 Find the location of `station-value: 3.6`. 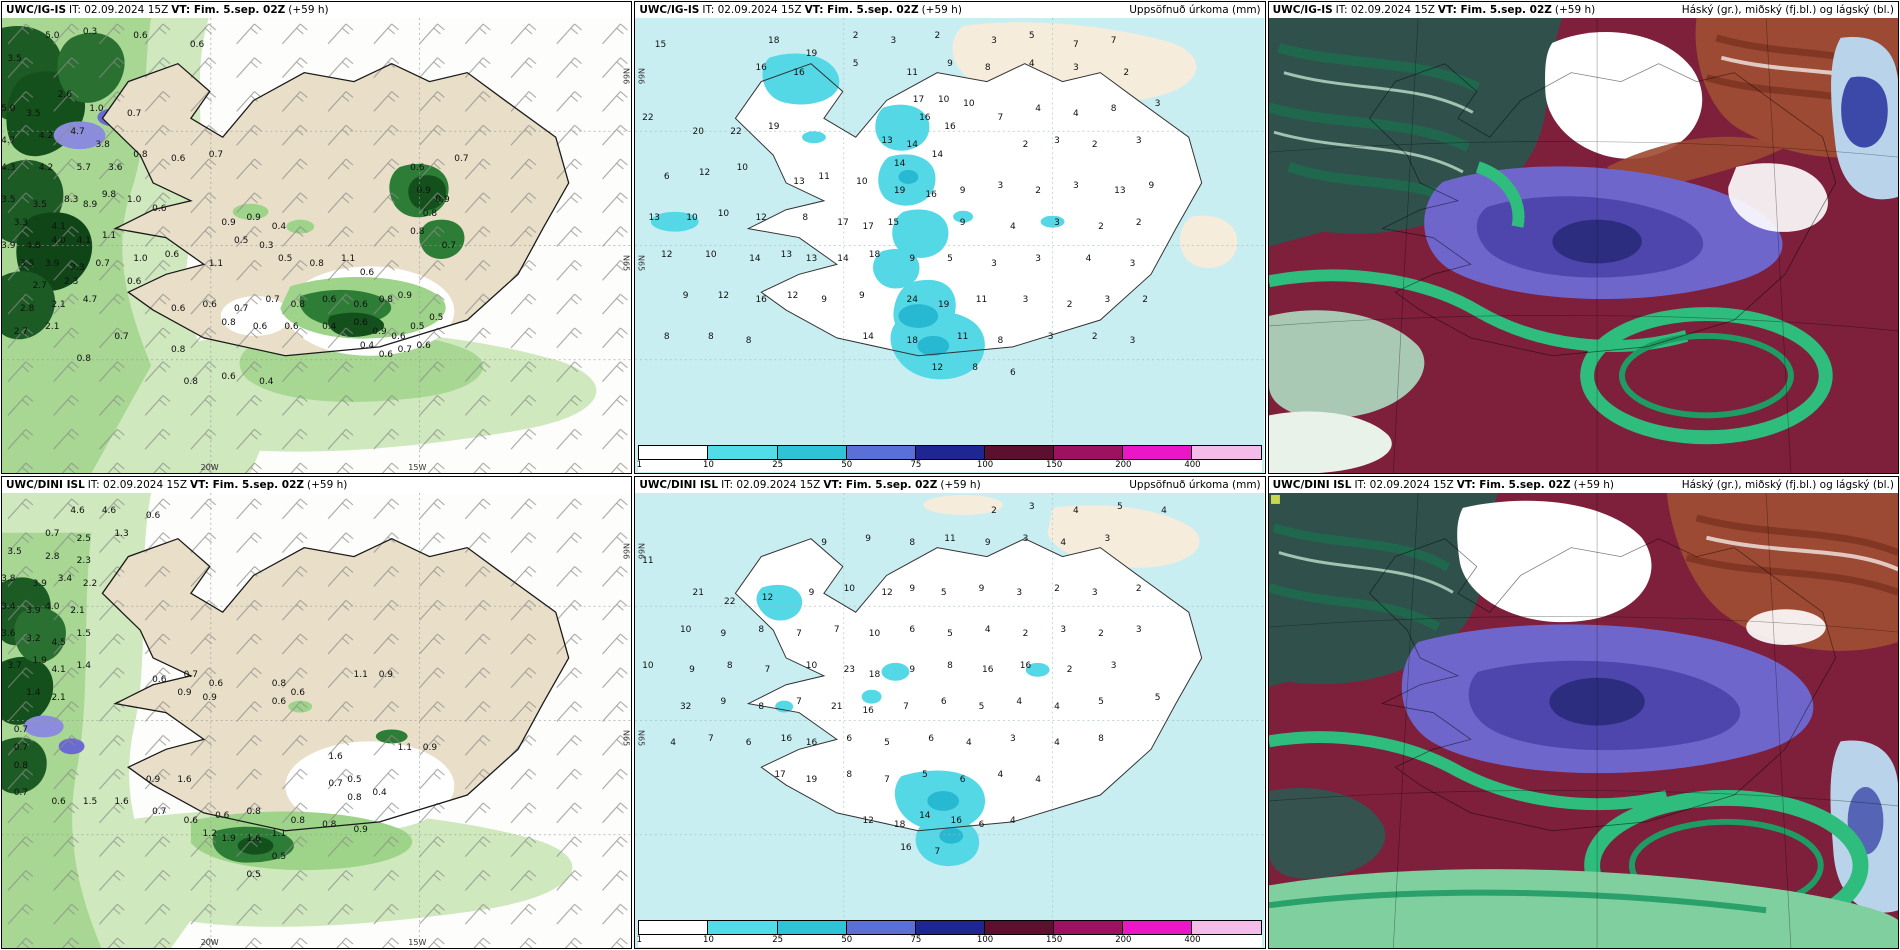

station-value: 3.6 is located at coordinates (9, 634).